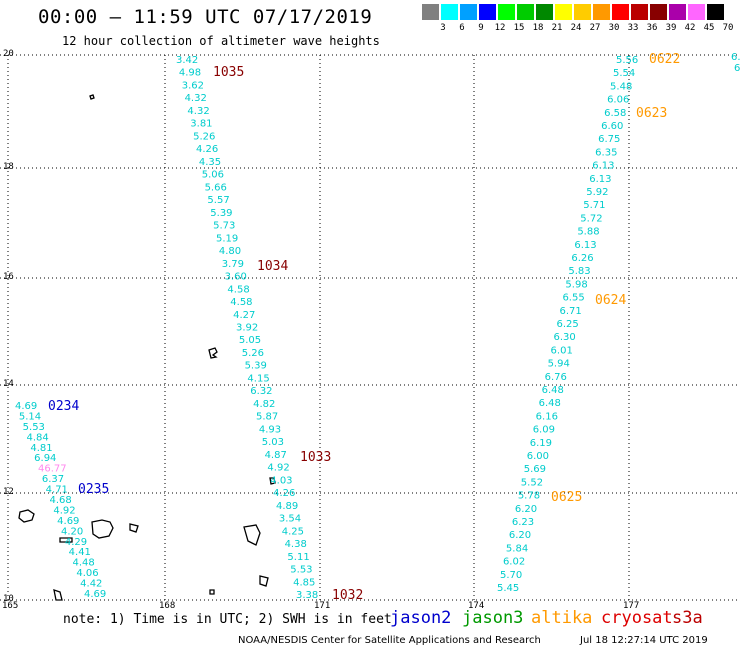 The width and height of the screenshot is (740, 650). What do you see at coordinates (462, 28) in the screenshot?
I see `legend-label: 6` at bounding box center [462, 28].